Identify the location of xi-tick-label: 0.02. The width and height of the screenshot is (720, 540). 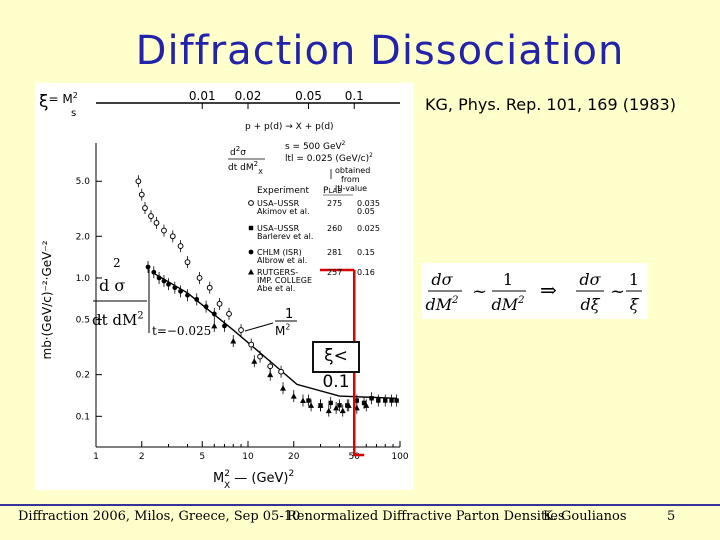
(248, 96).